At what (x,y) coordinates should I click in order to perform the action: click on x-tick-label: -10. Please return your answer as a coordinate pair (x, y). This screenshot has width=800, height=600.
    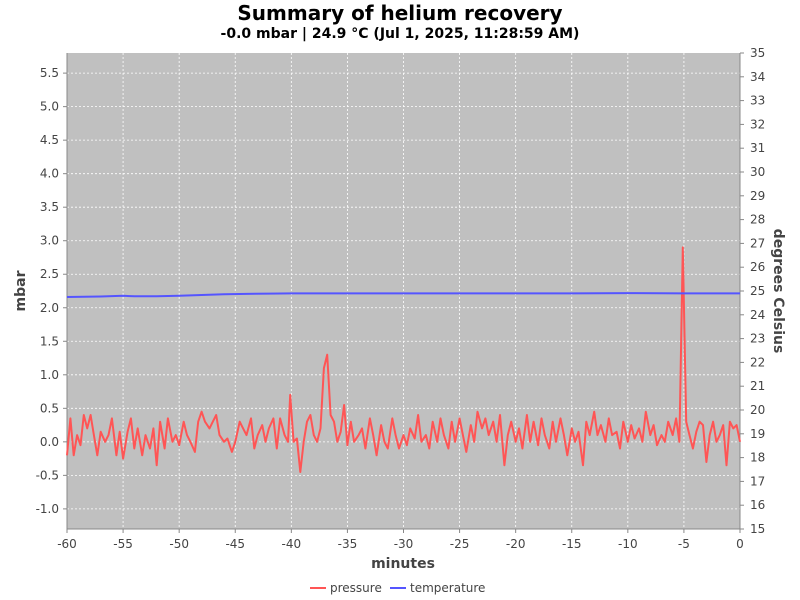
    Looking at the image, I should click on (628, 544).